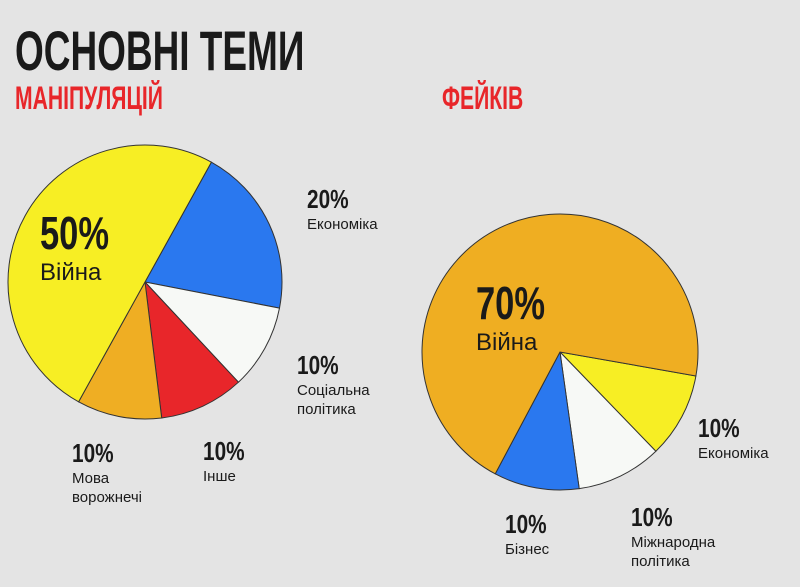 Image resolution: width=800 pixels, height=587 pixels. What do you see at coordinates (75, 233) in the screenshot?
I see `value-label: 50%` at bounding box center [75, 233].